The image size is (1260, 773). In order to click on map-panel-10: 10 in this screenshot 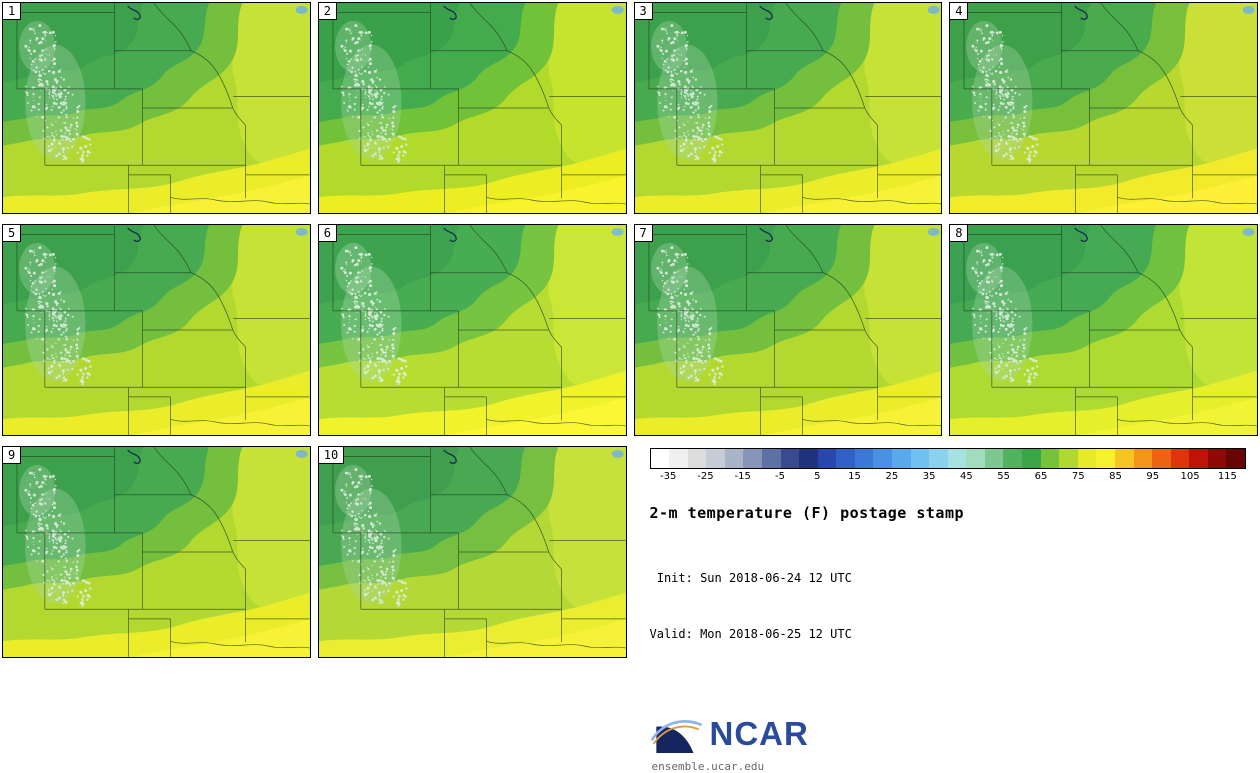, I will do `click(472, 552)`.